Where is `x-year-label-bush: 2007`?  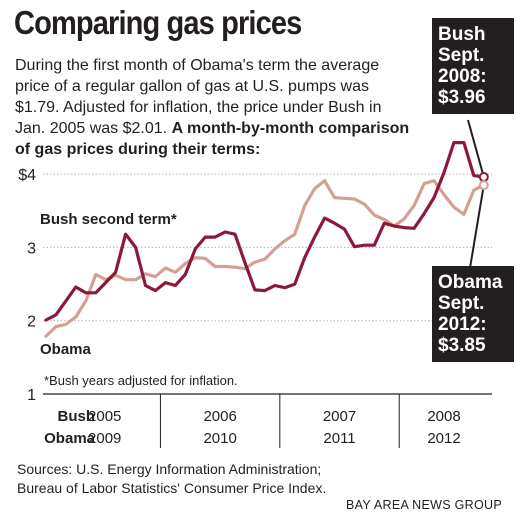 x-year-label-bush: 2007 is located at coordinates (339, 416).